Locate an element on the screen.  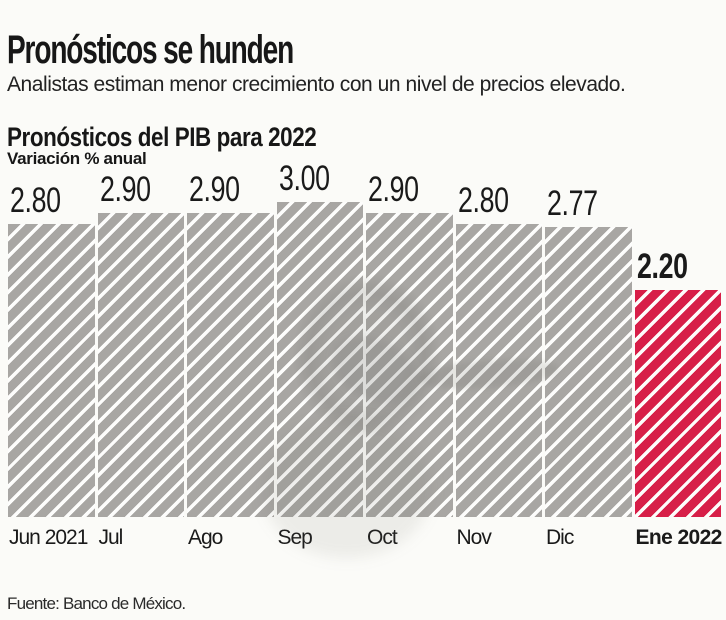
bar: 2.77 is located at coordinates (588, 351).